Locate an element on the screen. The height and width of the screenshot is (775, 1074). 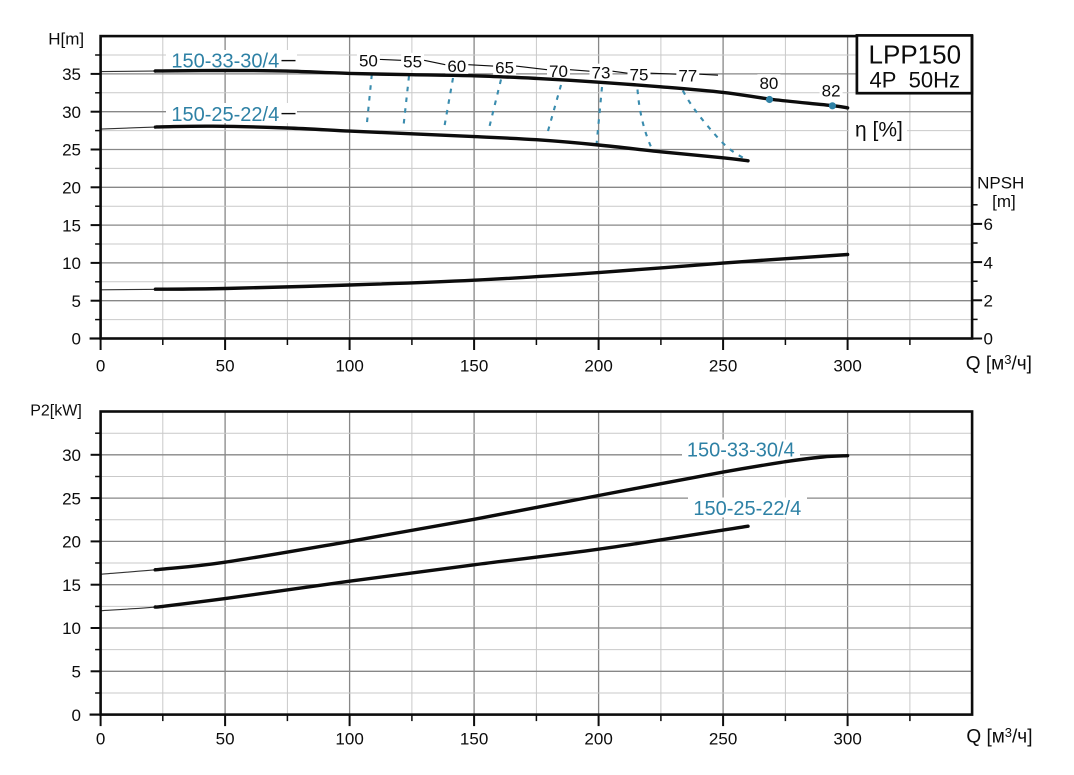
svg-text: 55 is located at coordinates (412, 62).